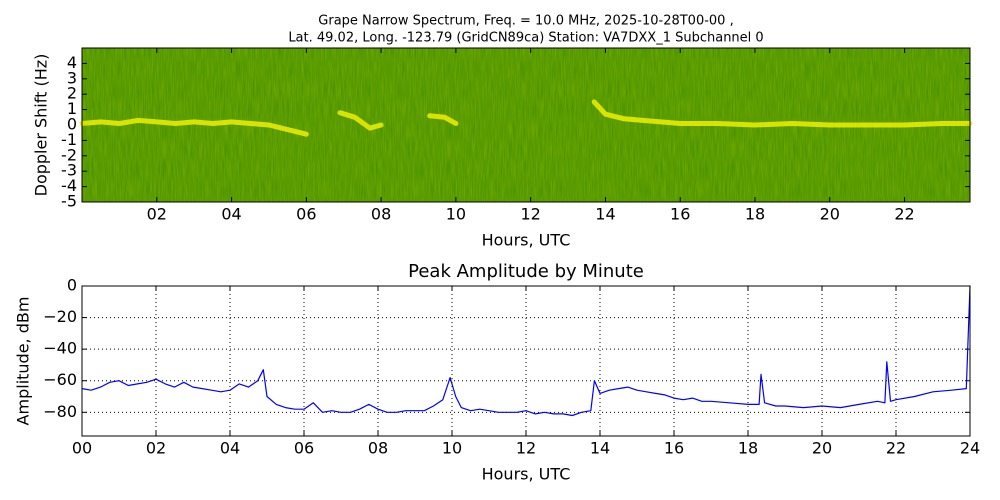 This screenshot has height=500, width=1000. I want to click on y-tick-label: 4, so click(72, 62).